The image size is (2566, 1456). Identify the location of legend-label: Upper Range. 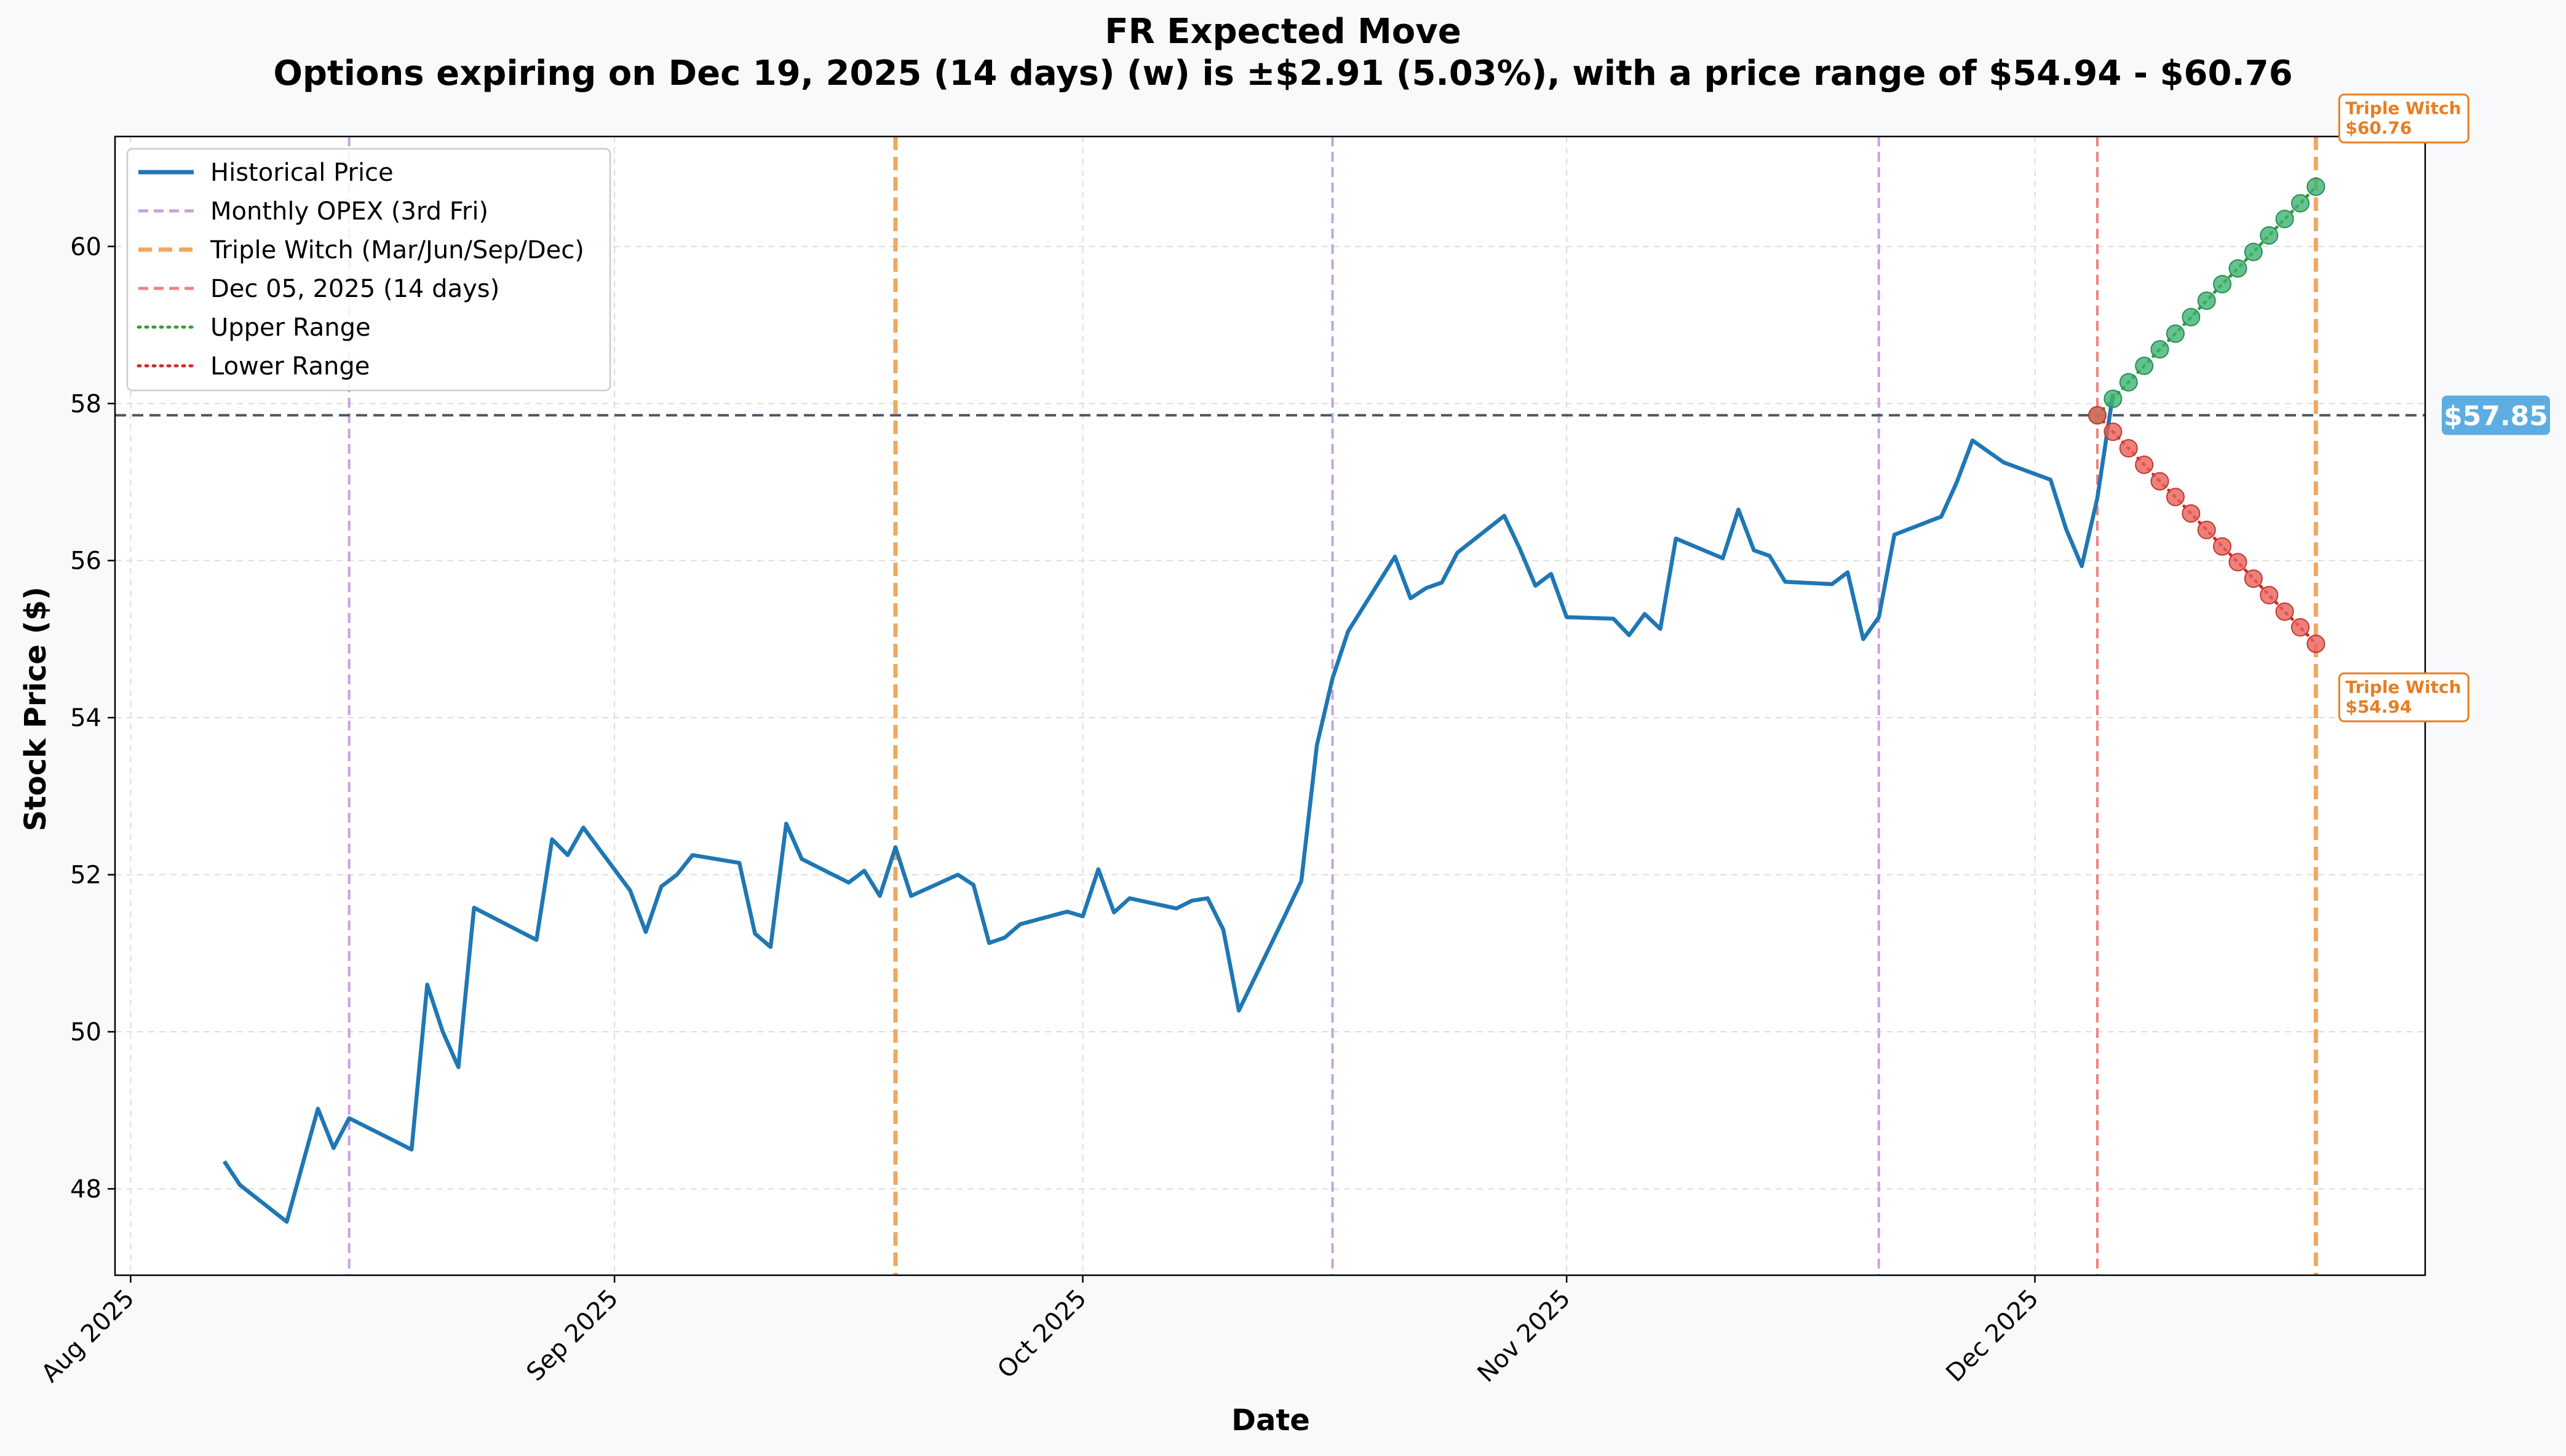
(290, 328).